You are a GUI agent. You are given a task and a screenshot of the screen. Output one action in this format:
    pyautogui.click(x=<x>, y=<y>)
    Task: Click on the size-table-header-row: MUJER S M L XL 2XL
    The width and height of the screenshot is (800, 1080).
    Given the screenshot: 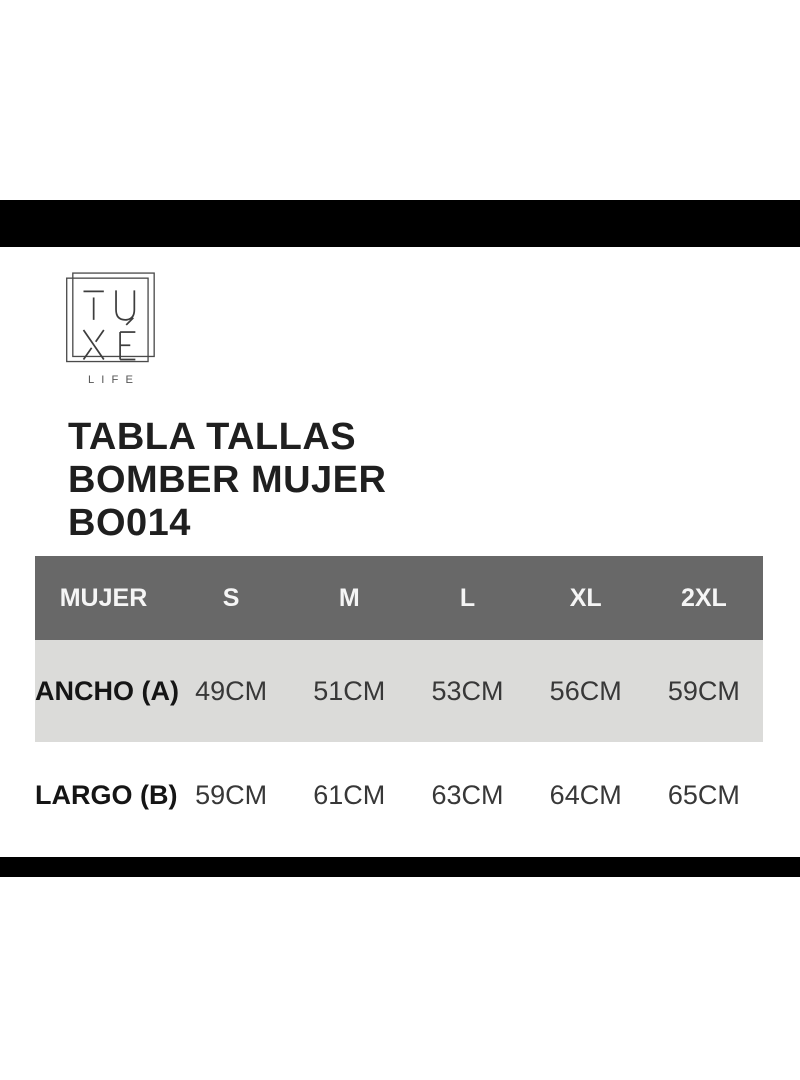 What is the action you would take?
    pyautogui.click(x=399, y=598)
    